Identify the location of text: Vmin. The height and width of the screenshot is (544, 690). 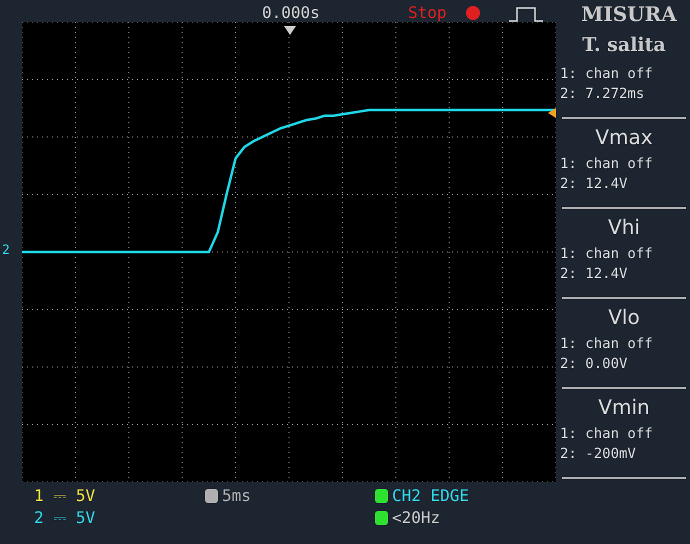
(624, 407).